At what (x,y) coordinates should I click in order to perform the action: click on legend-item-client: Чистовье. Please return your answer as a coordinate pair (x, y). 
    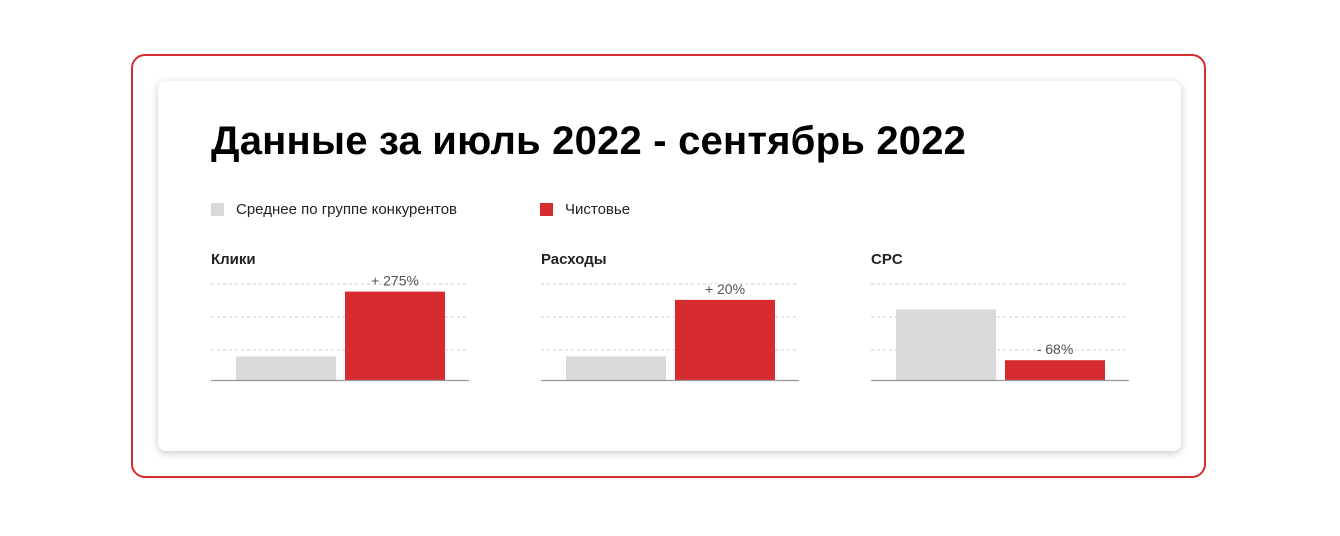
    Looking at the image, I should click on (585, 209).